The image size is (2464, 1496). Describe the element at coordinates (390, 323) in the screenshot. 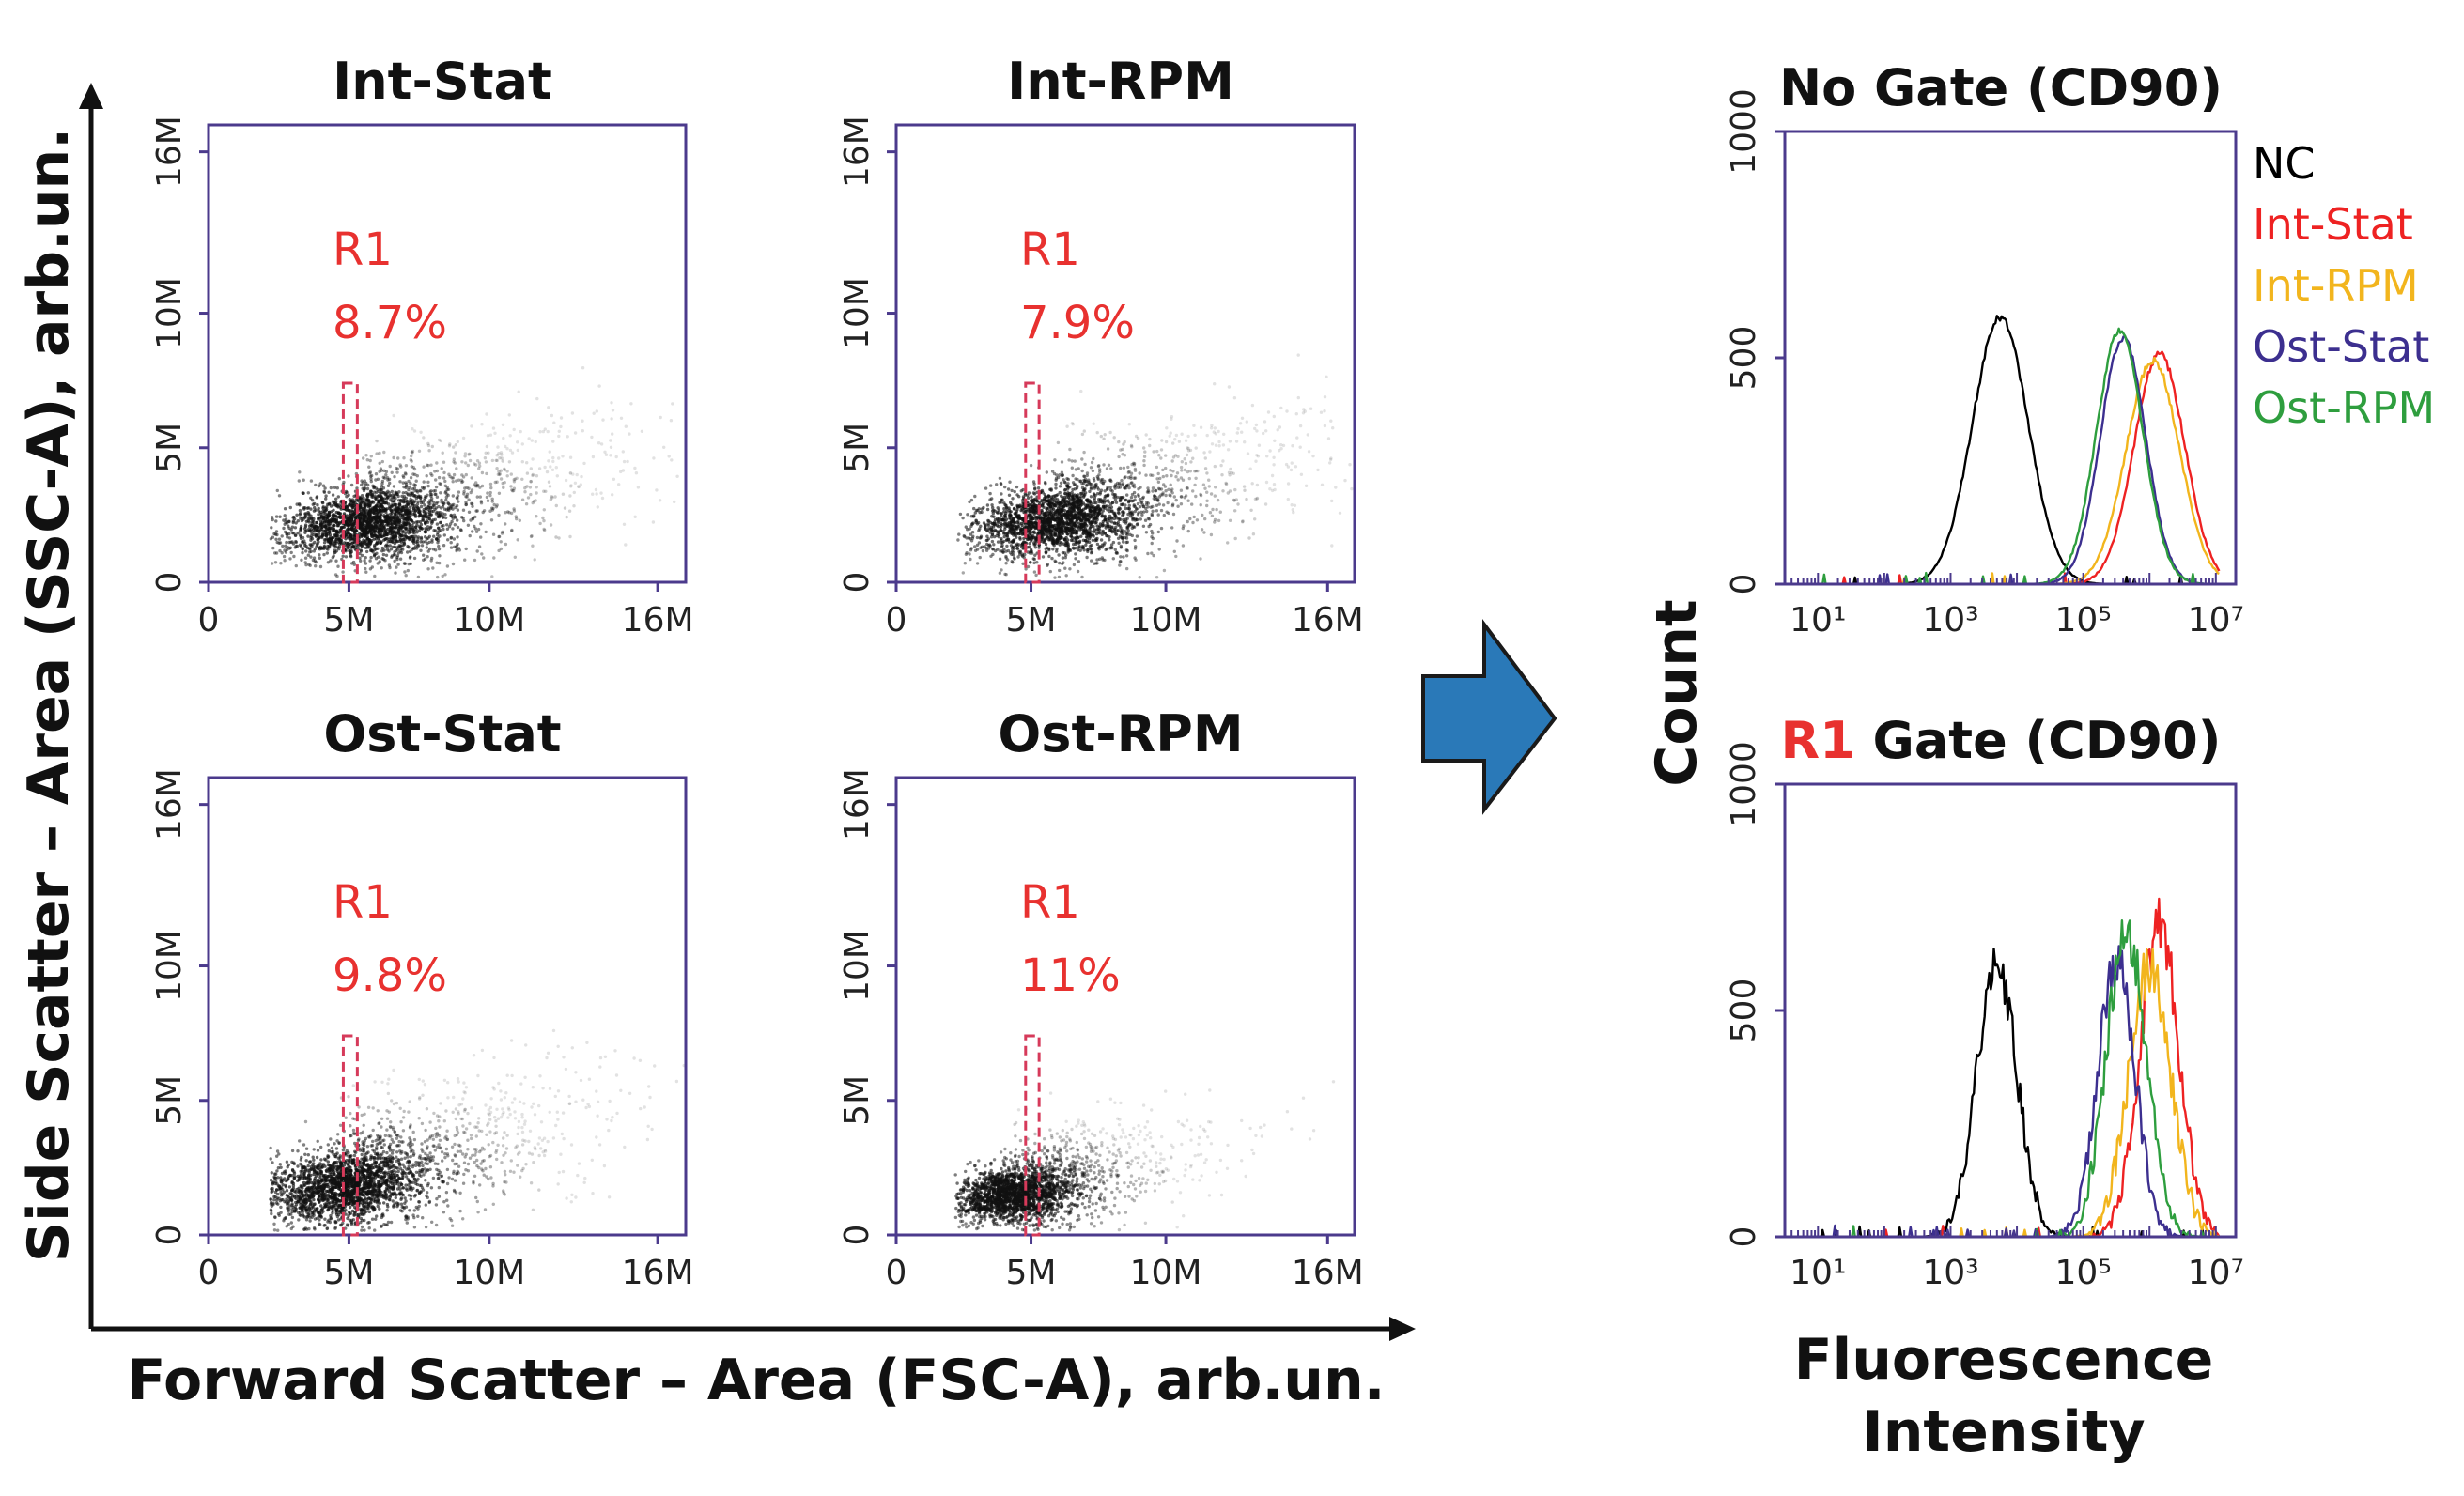

I see `gate-percent-label: 8.7%` at that location.